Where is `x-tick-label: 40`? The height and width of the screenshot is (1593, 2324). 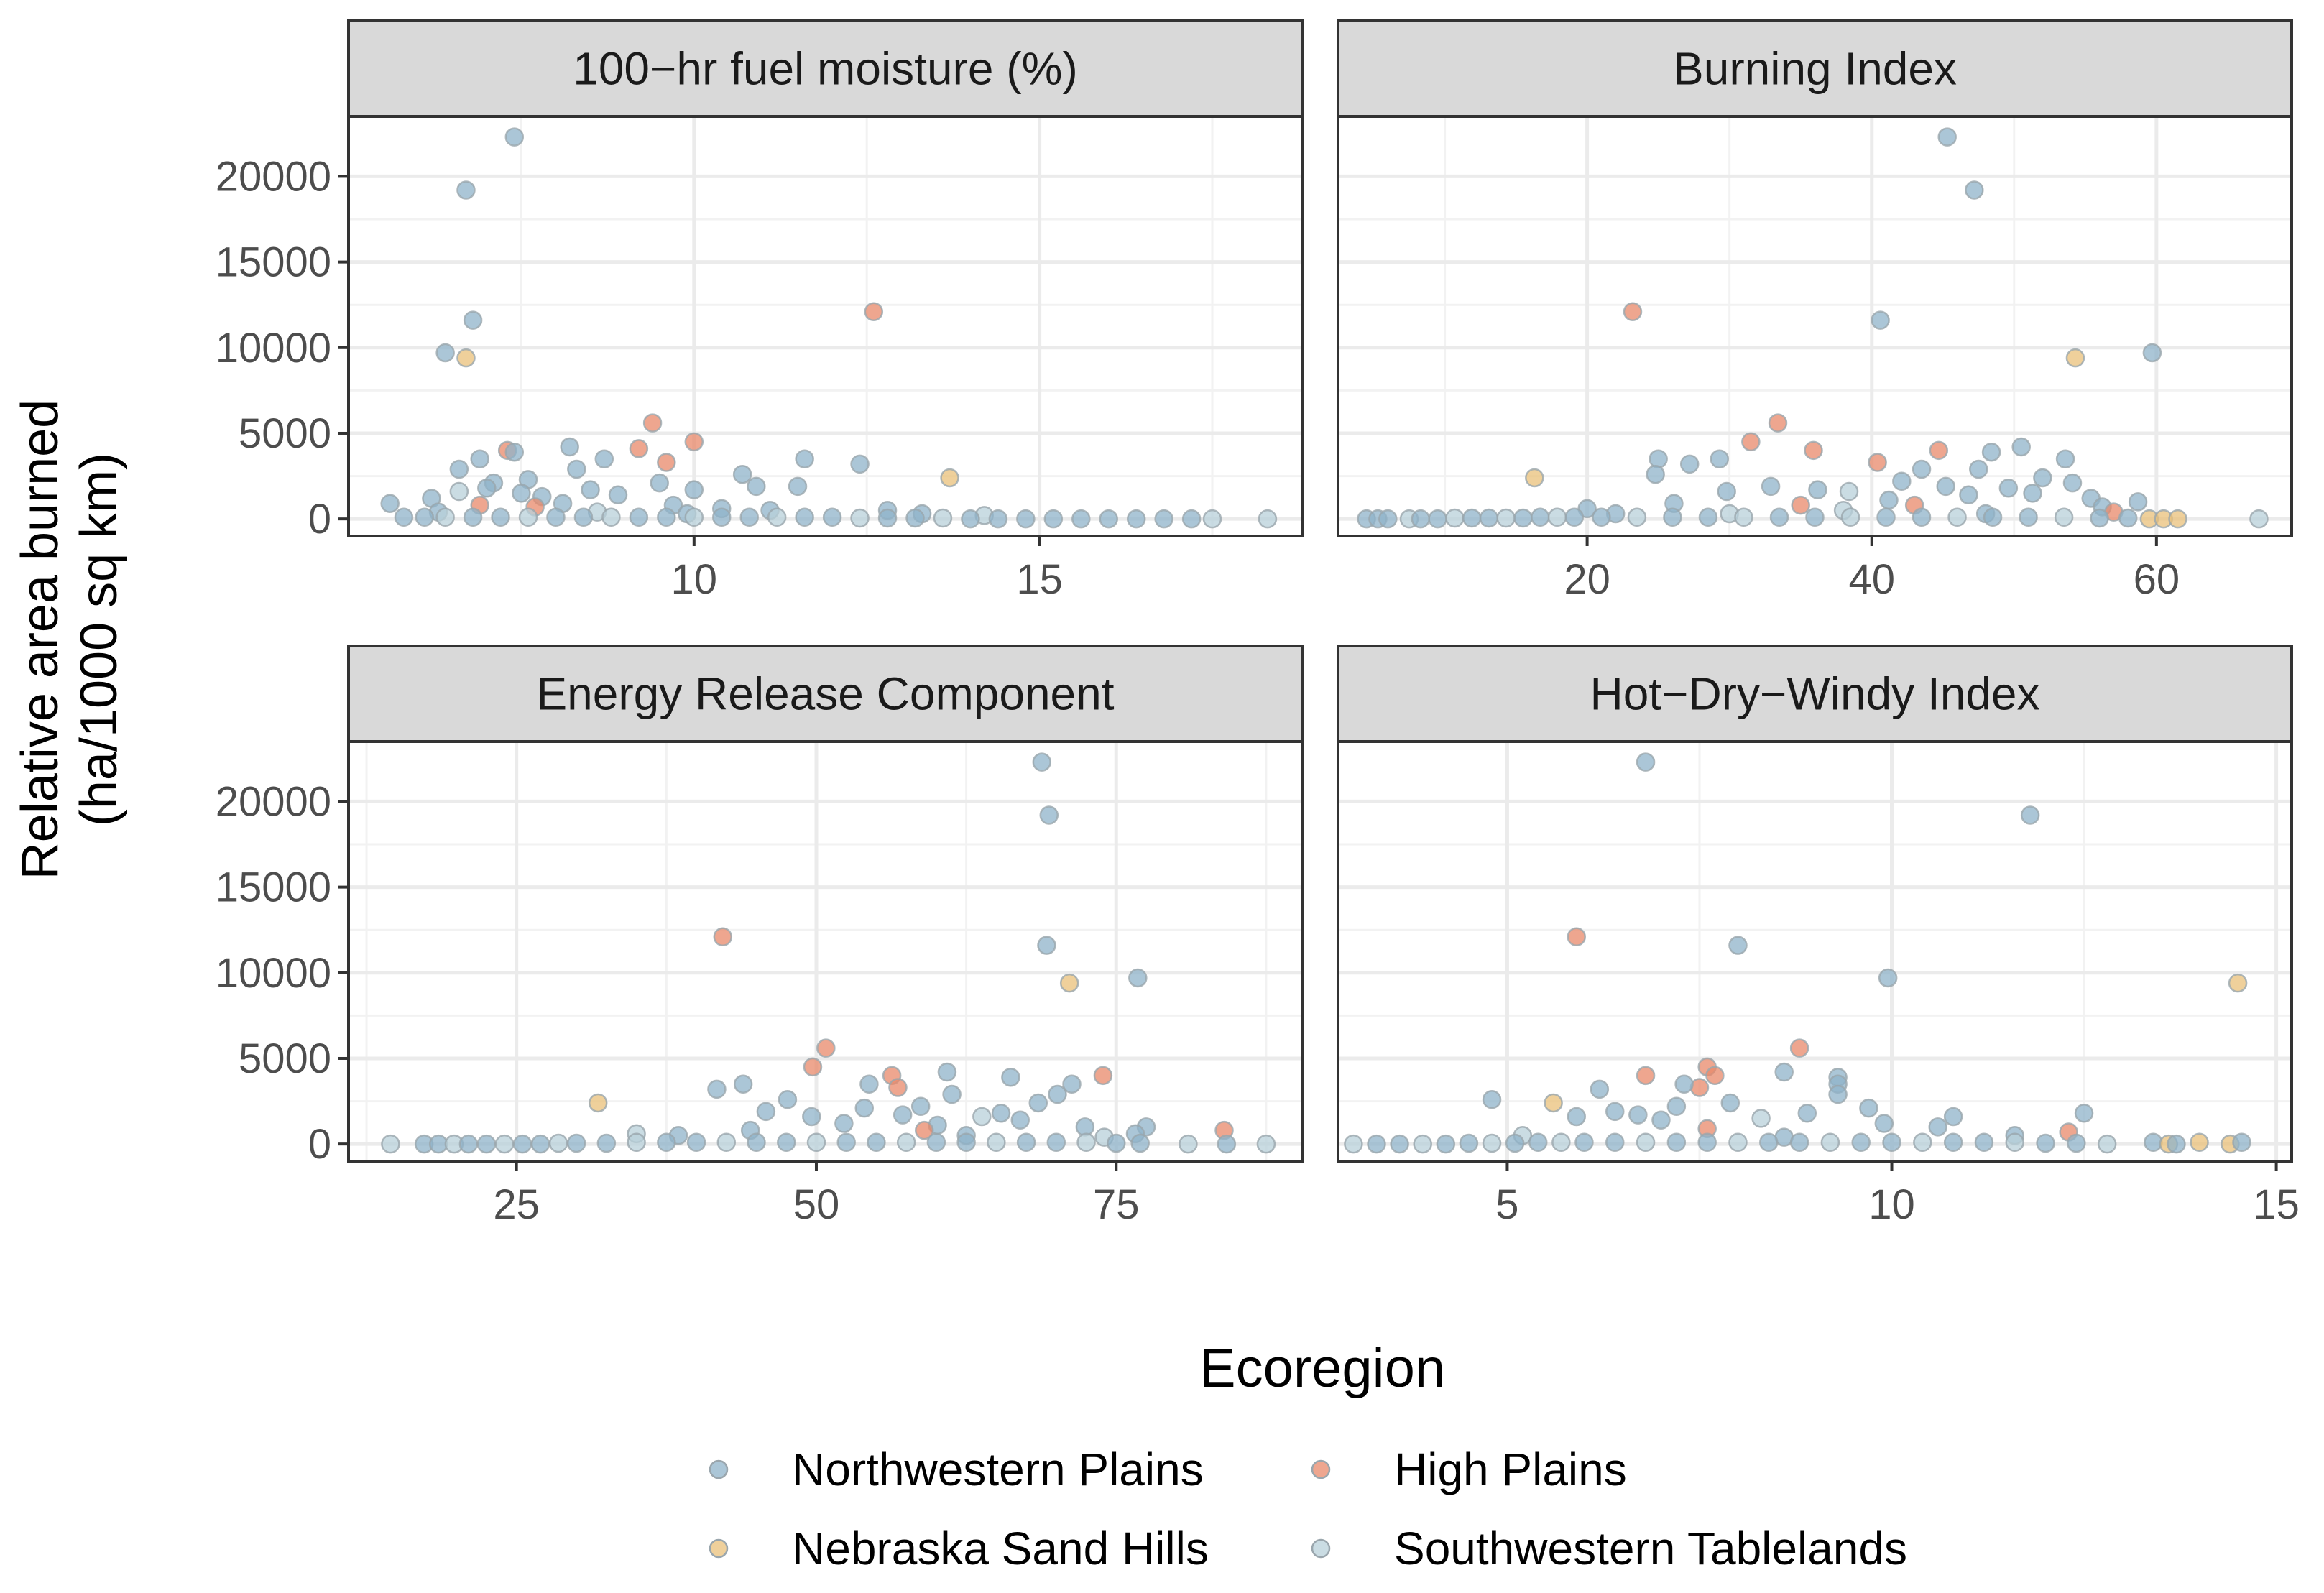 x-tick-label: 40 is located at coordinates (1871, 579).